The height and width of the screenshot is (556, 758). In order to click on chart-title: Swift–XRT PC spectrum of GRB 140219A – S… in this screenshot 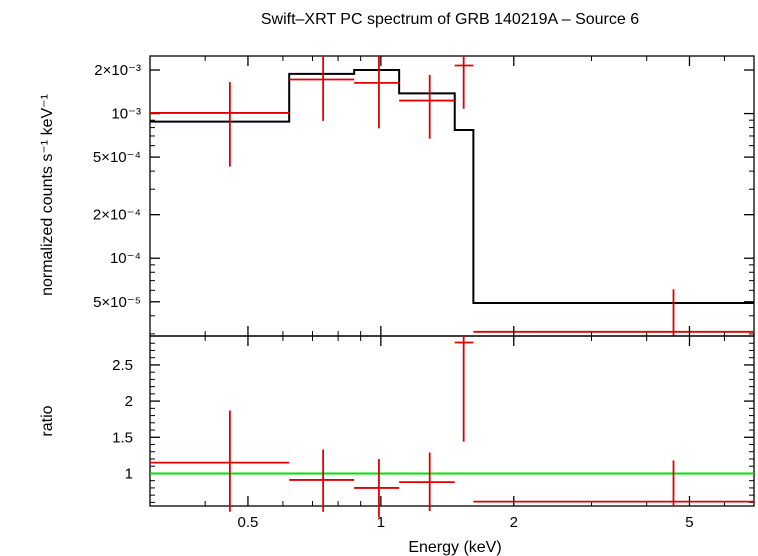, I will do `click(450, 19)`.